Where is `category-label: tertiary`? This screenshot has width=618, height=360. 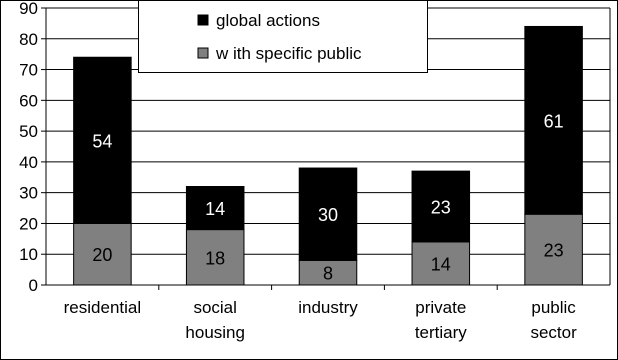
category-label: tertiary is located at coordinates (441, 332).